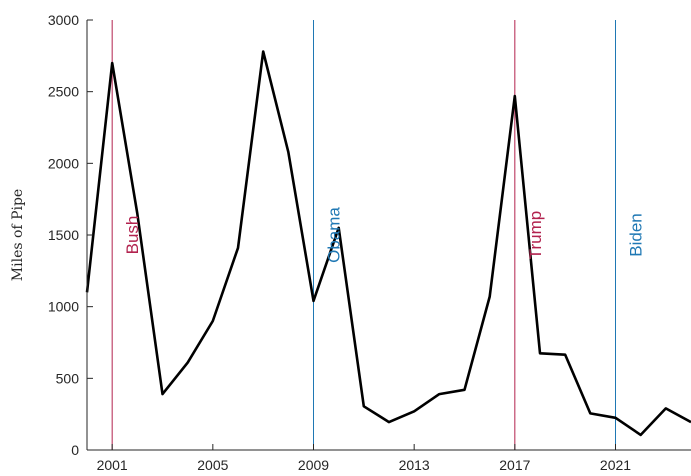 The height and width of the screenshot is (476, 691). Describe the element at coordinates (132, 235) in the screenshot. I see `president-label-bush: Bush` at that location.